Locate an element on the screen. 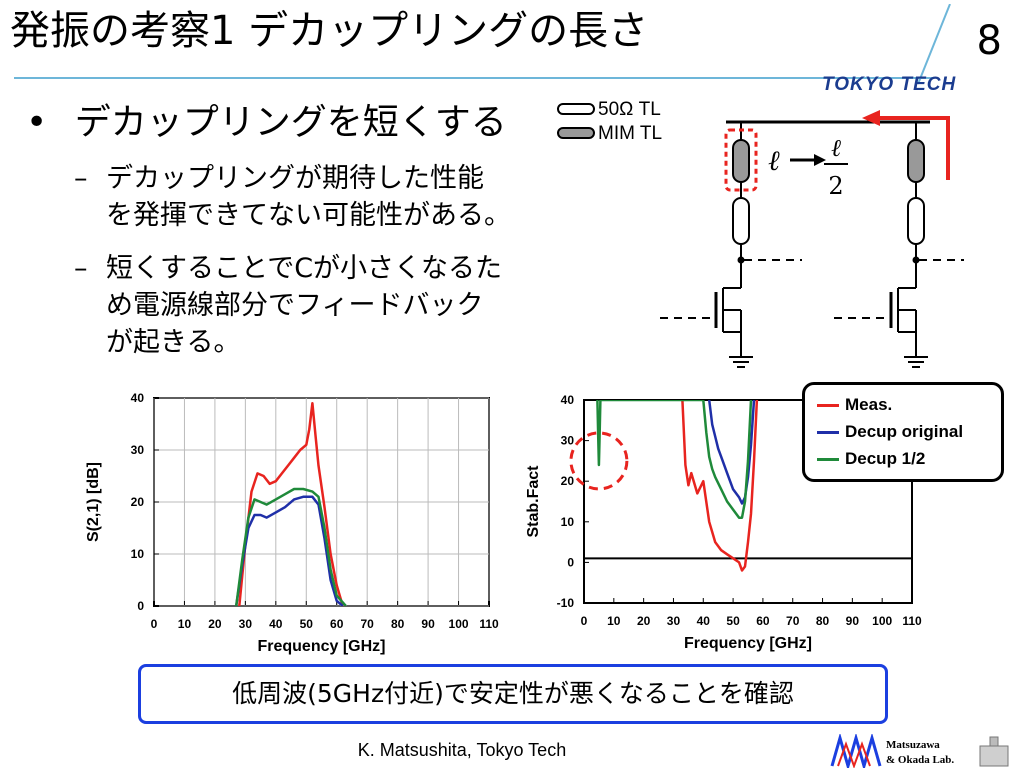 This screenshot has height=768, width=1024. chart-legend: Meas. Decup original Decup 1/2 is located at coordinates (903, 432).